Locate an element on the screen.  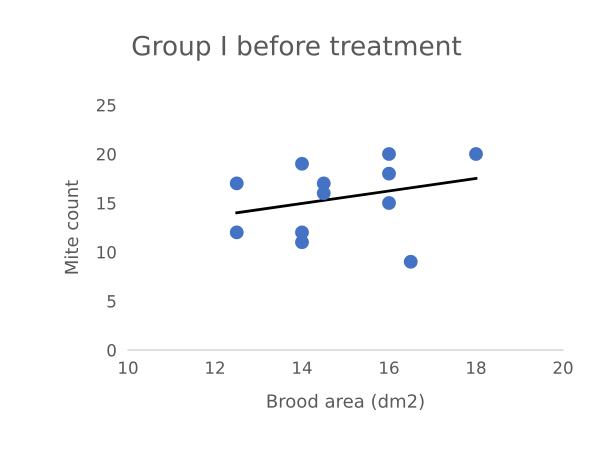
y-tick-label: 5 is located at coordinates (112, 301).